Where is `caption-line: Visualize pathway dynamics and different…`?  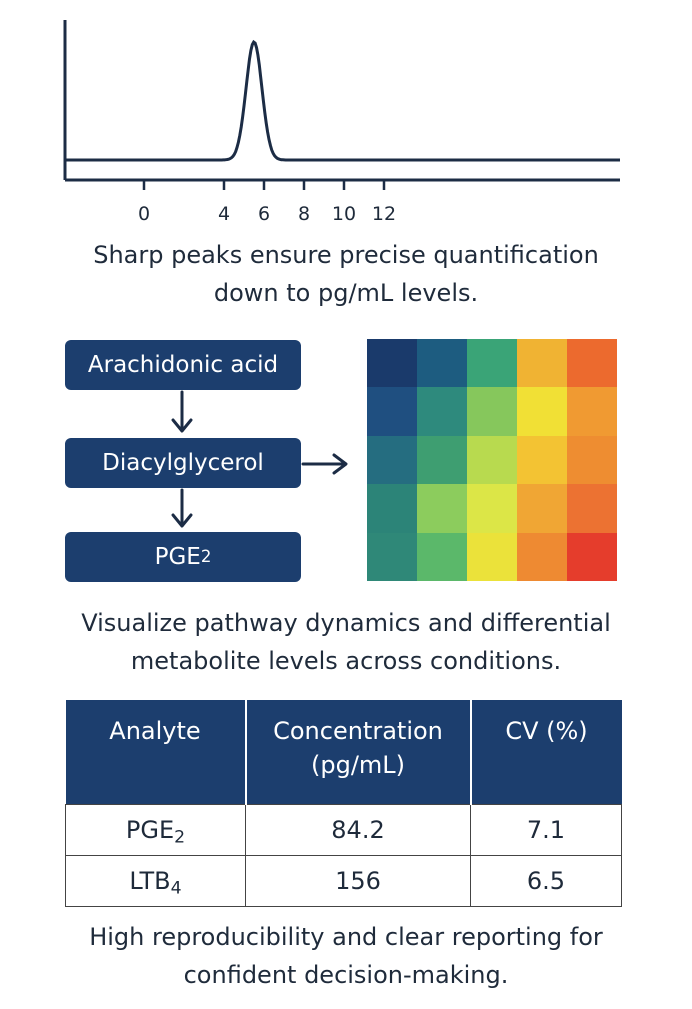
caption-line: Visualize pathway dynamics and different… is located at coordinates (346, 623).